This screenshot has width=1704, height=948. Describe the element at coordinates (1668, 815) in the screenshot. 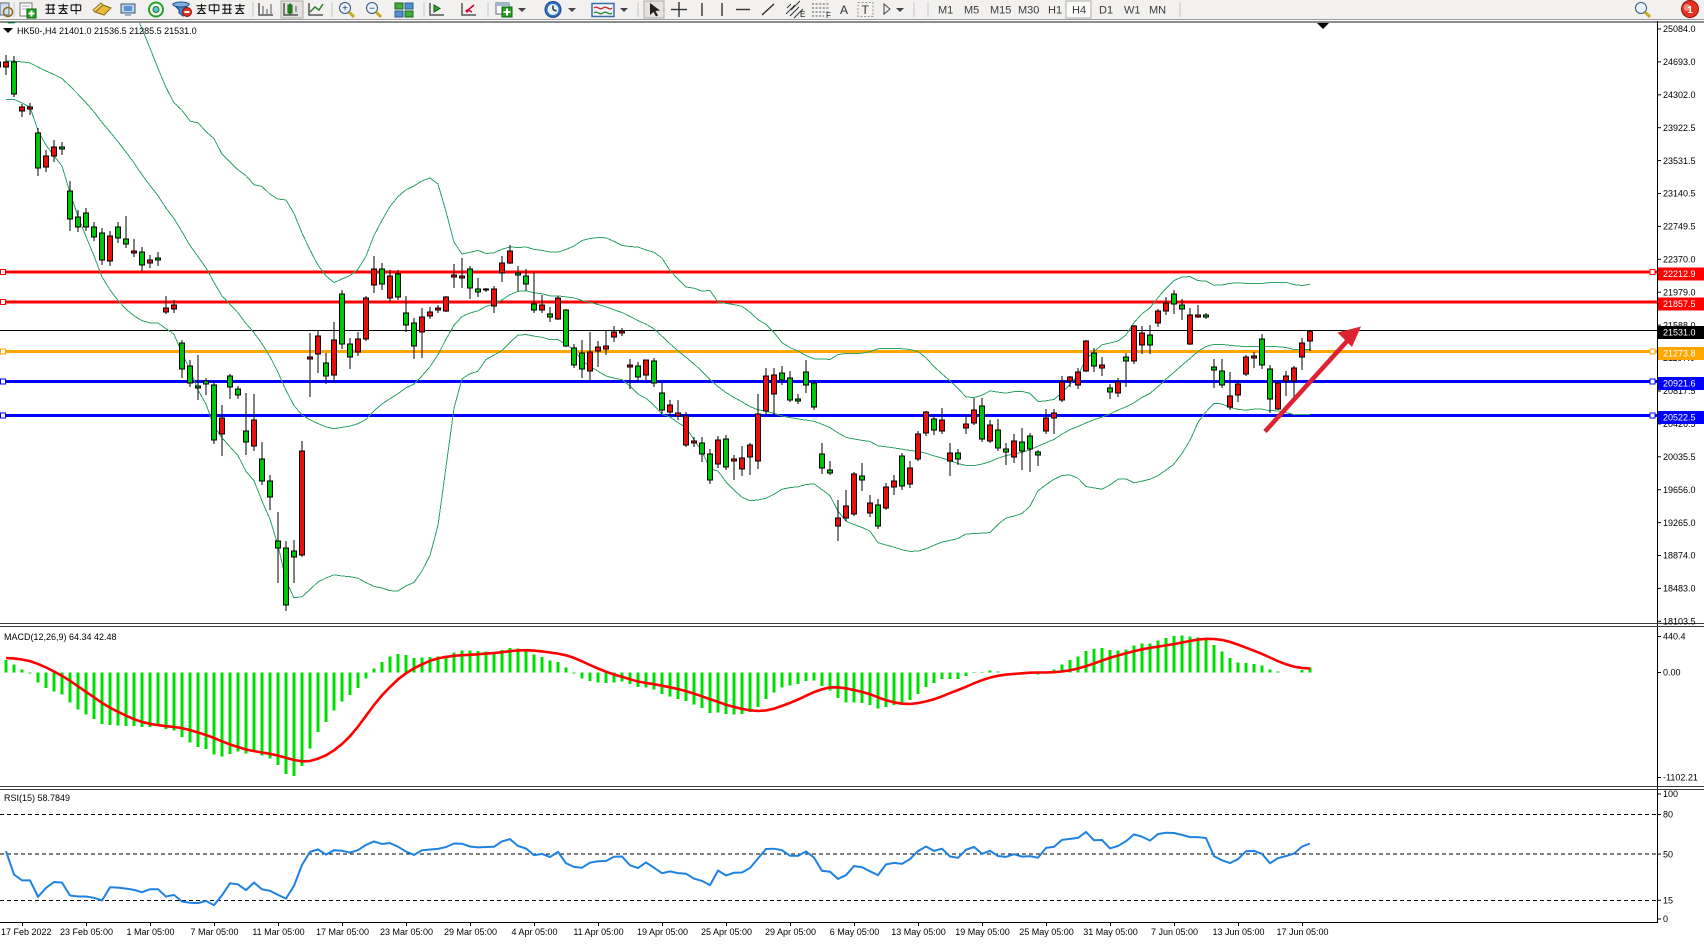

I see `svg-text: 80` at that location.